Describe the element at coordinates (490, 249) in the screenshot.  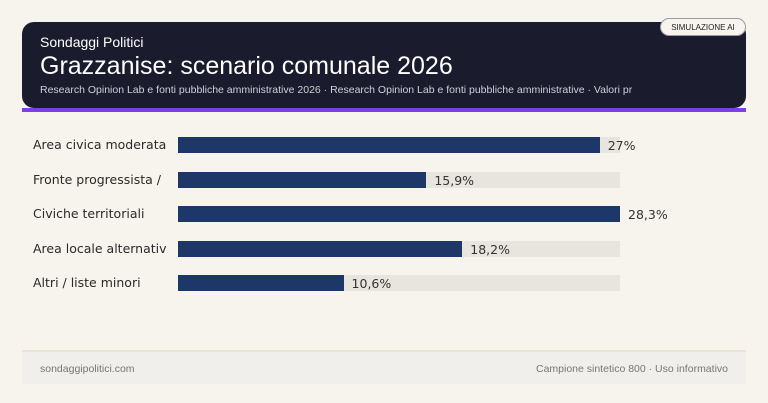
I see `value-label: 18,2%` at that location.